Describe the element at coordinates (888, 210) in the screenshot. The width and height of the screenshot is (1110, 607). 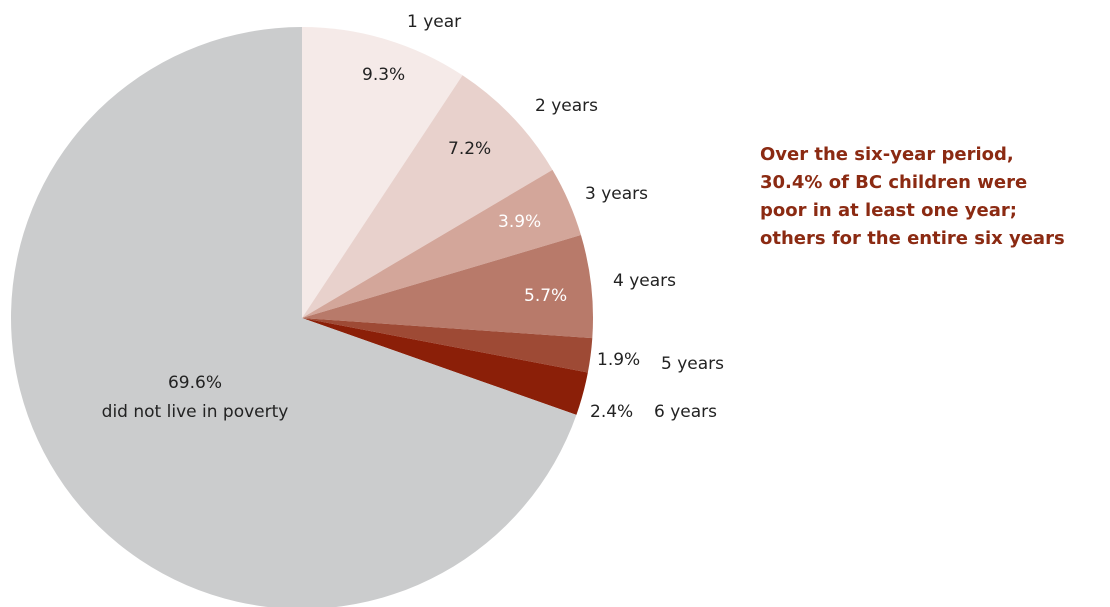
I see `annotation-line-3: poor in at least one year;` at that location.